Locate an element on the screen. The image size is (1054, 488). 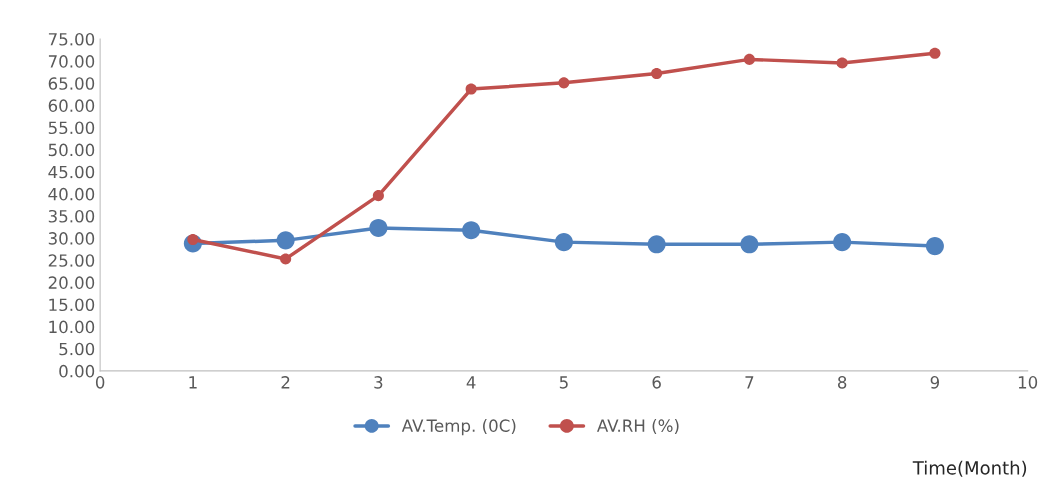
x-axis-title: Time(Month) is located at coordinates (969, 468).